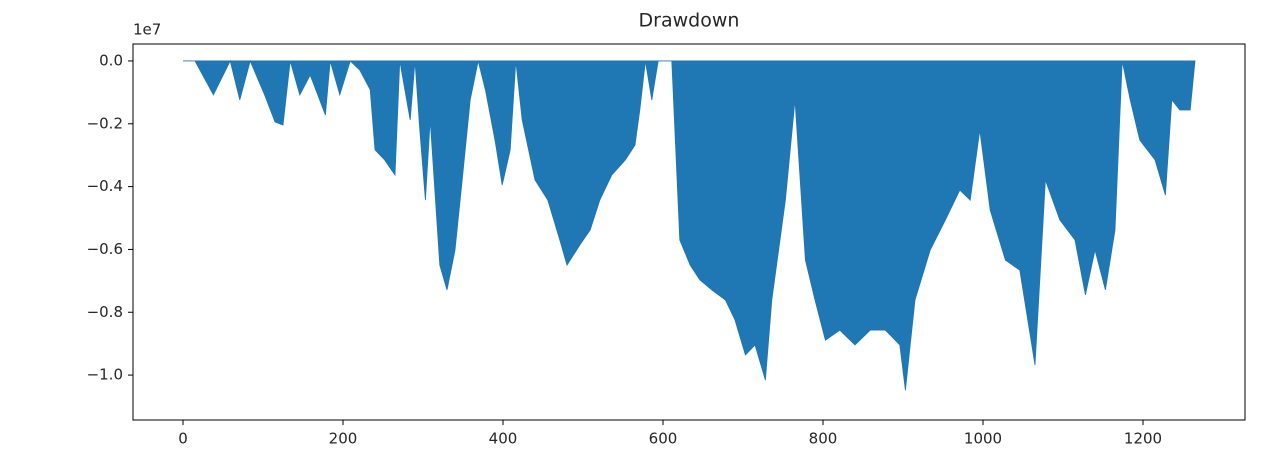  Describe the element at coordinates (105, 312) in the screenshot. I see `y-tick-label: −0.8` at that location.